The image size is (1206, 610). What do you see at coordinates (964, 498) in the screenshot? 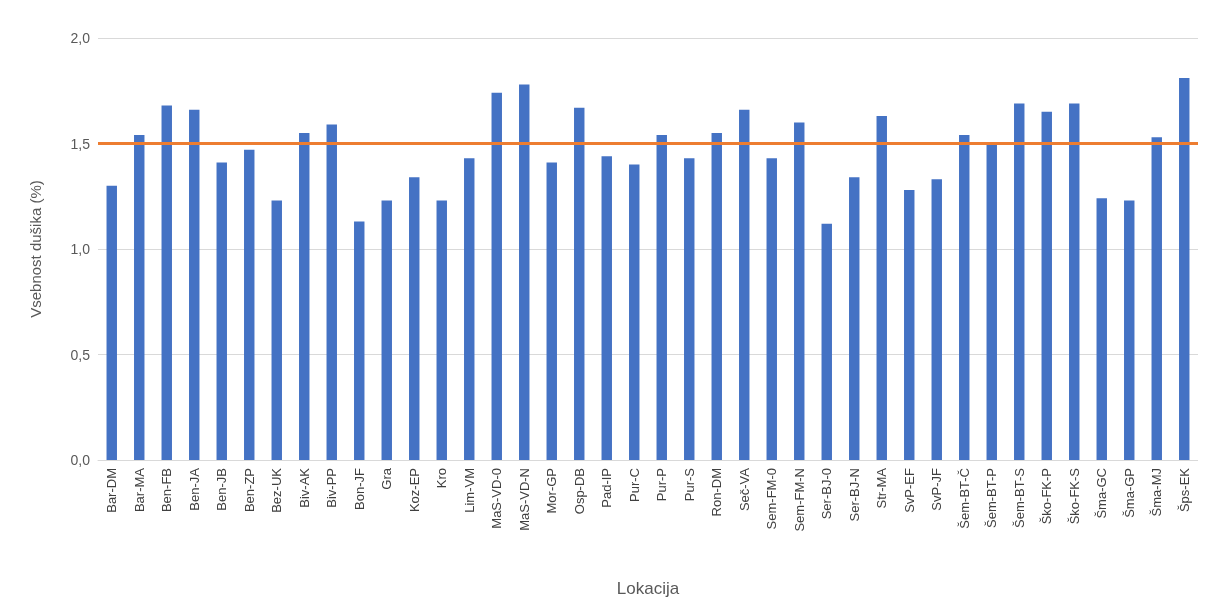
I see `x-tick-label: Šem-BT-Č` at bounding box center [964, 498].